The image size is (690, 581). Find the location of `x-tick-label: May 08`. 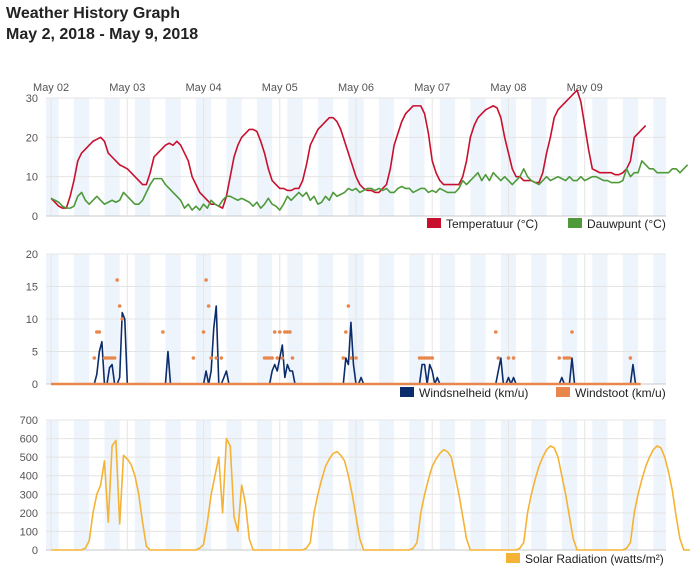

x-tick-label: May 08 is located at coordinates (508, 88).